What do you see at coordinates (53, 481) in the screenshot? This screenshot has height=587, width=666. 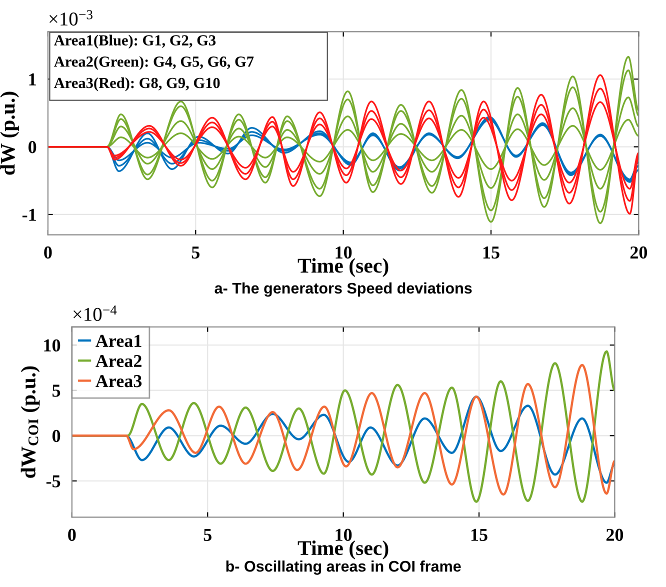 I see `y-tick-label: -5` at bounding box center [53, 481].